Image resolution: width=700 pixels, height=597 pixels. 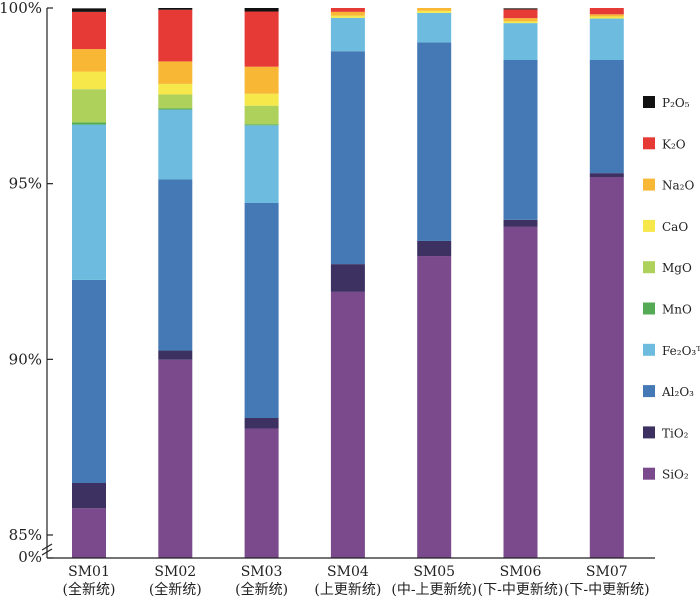 I want to click on x-sublabel-sm01: (全新统), so click(x=89, y=589).